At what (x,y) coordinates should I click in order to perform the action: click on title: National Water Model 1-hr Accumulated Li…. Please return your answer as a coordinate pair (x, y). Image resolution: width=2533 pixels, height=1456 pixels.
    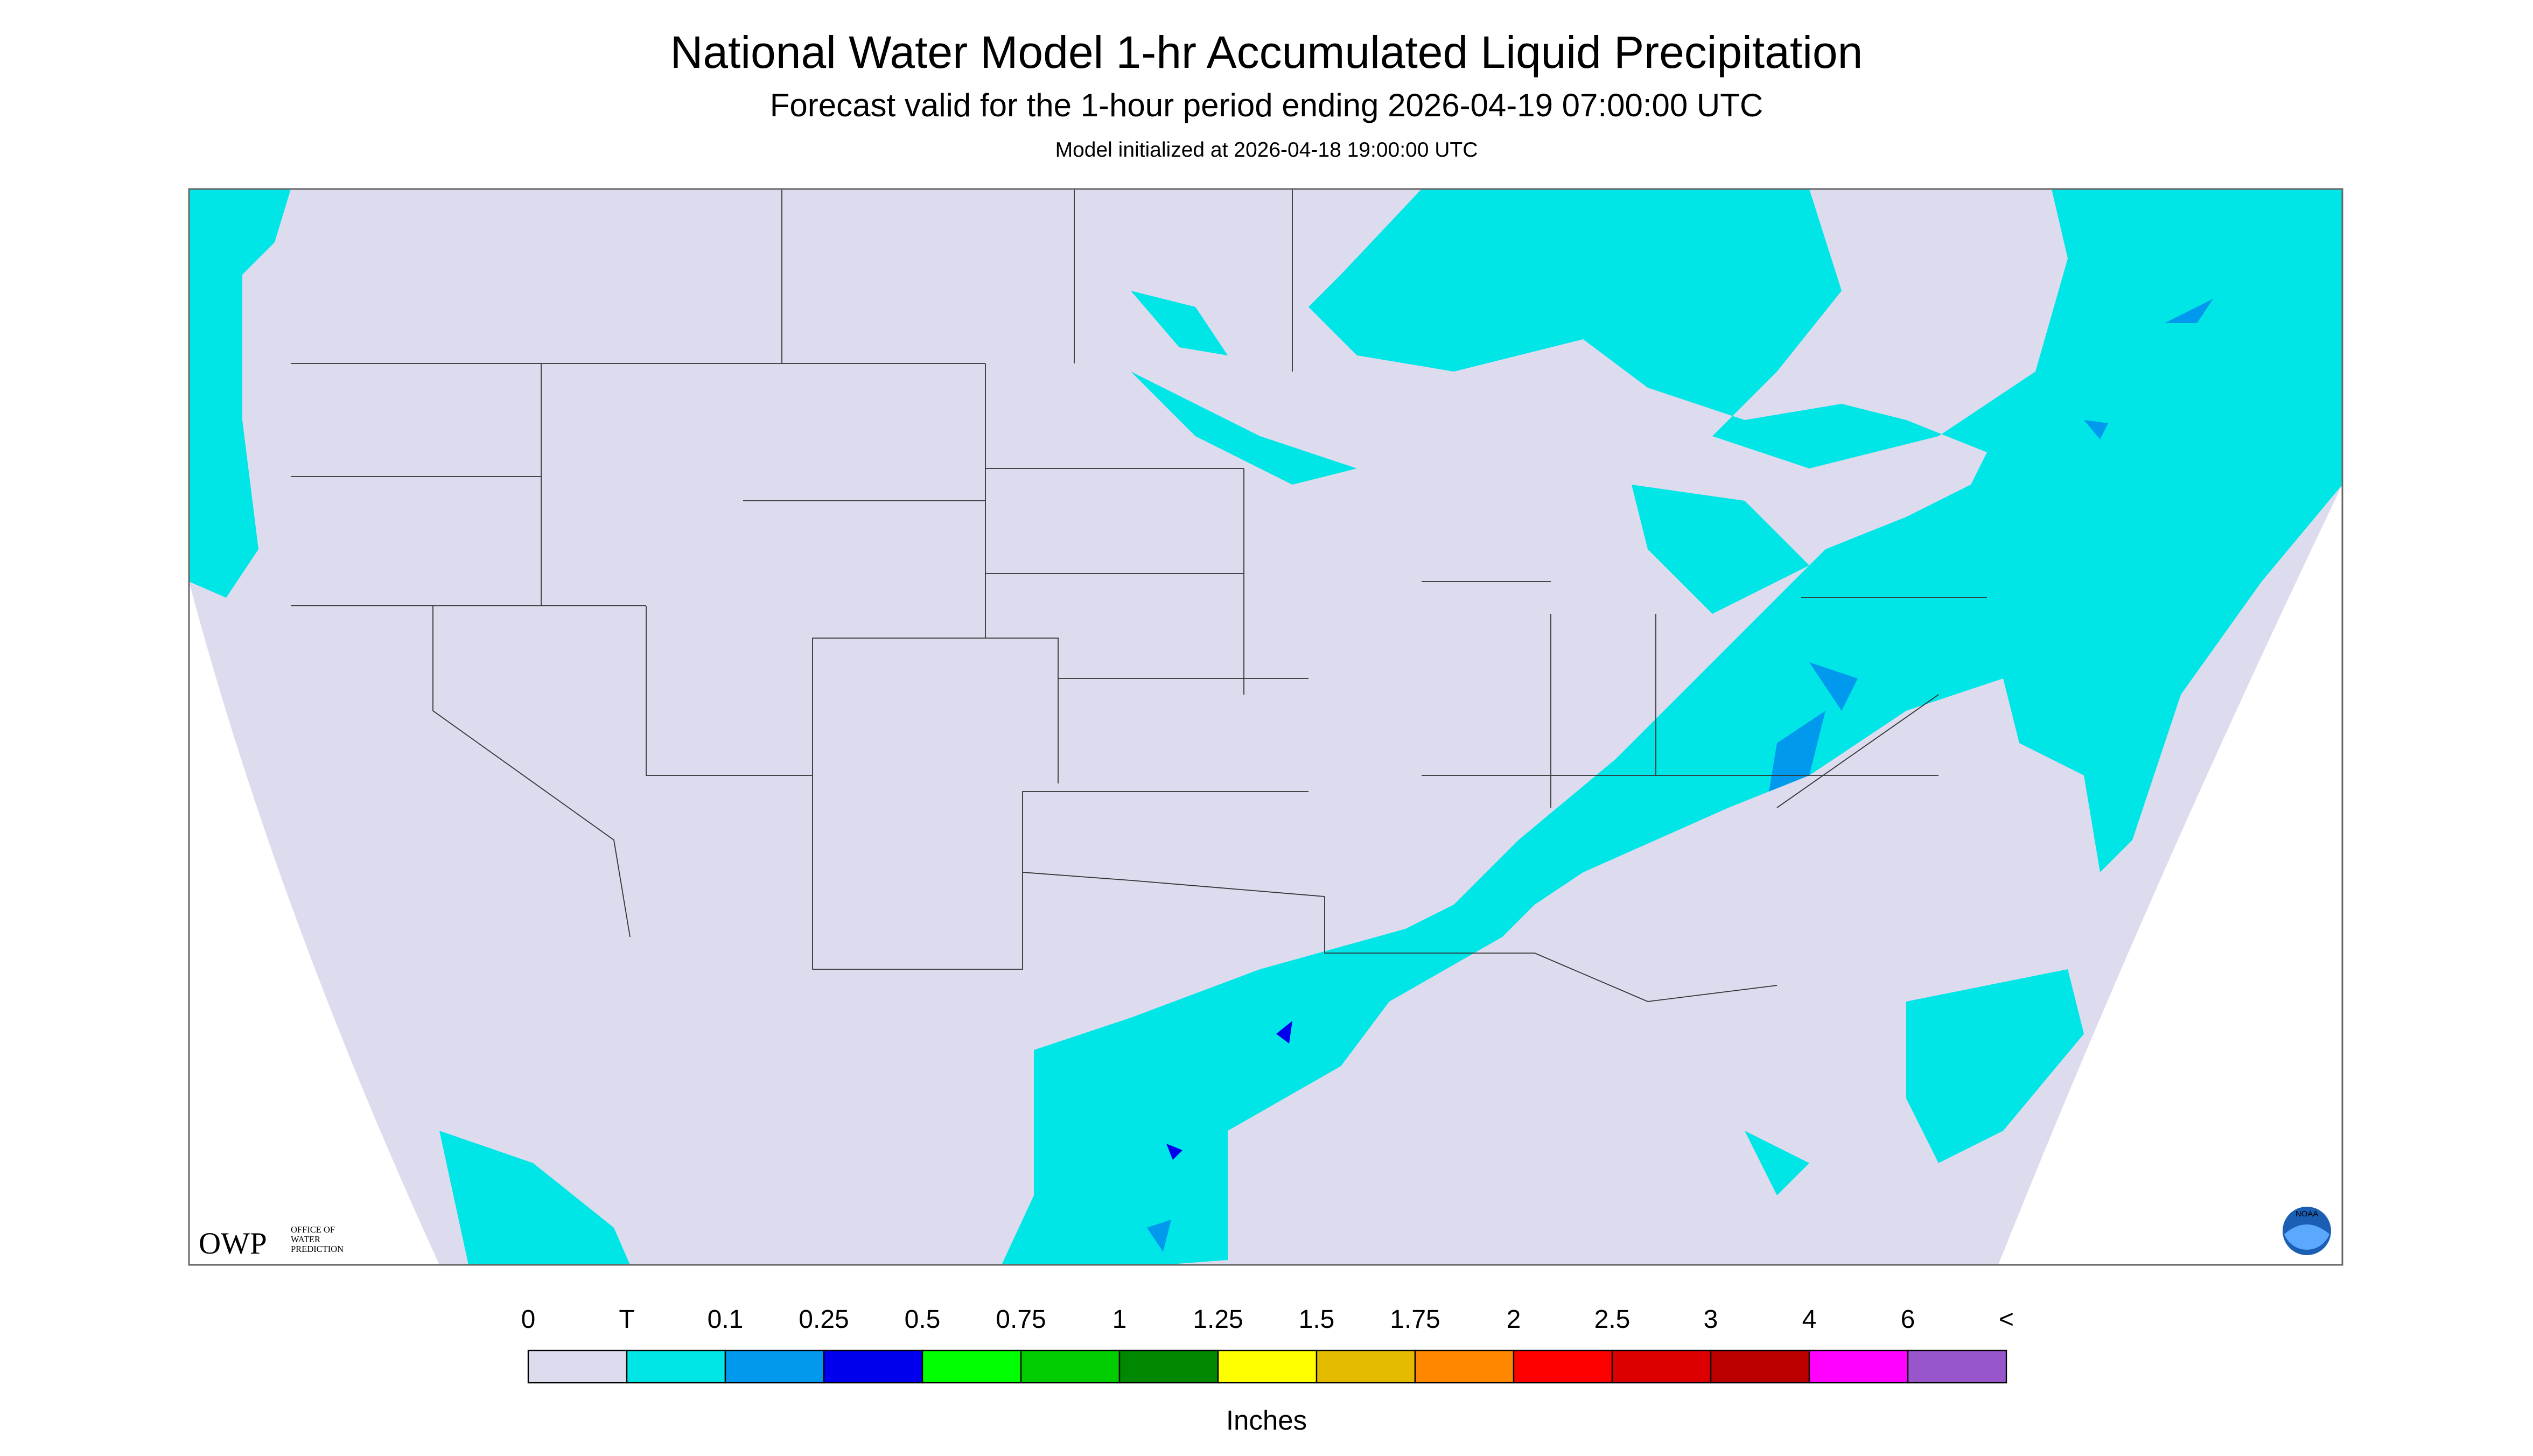
    Looking at the image, I should click on (1266, 52).